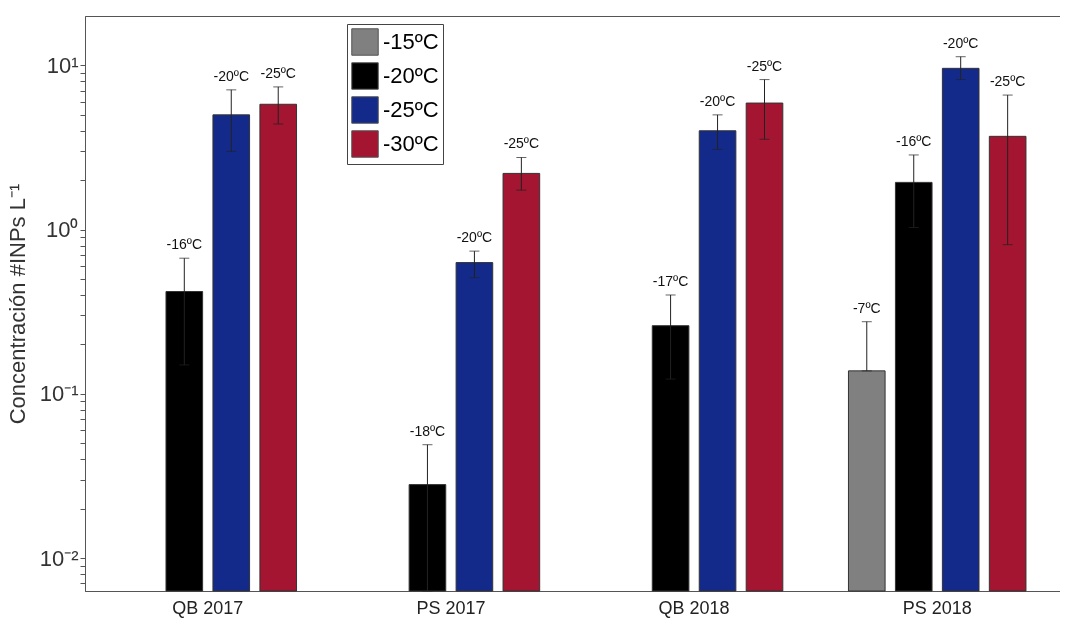  I want to click on annotation: -7ºC, so click(866, 307).